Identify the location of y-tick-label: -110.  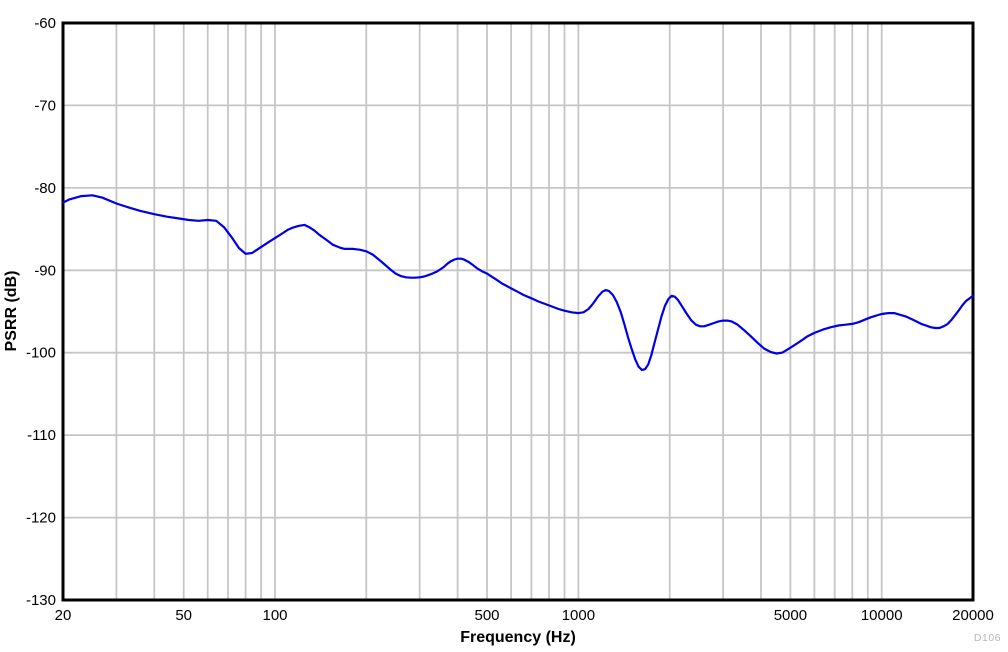
(41, 435).